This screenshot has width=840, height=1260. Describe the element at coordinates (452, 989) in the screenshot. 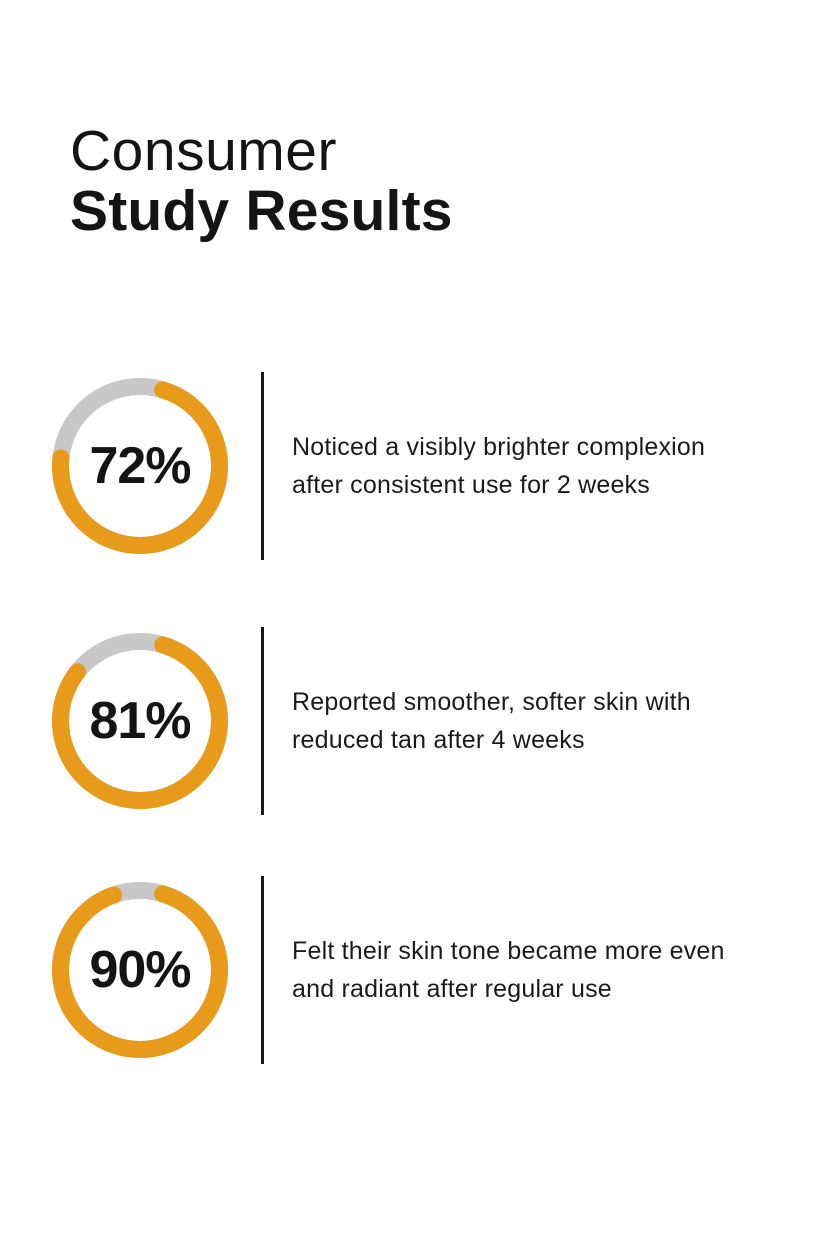

I see `result-description-line-2: and radiant after regular use` at that location.